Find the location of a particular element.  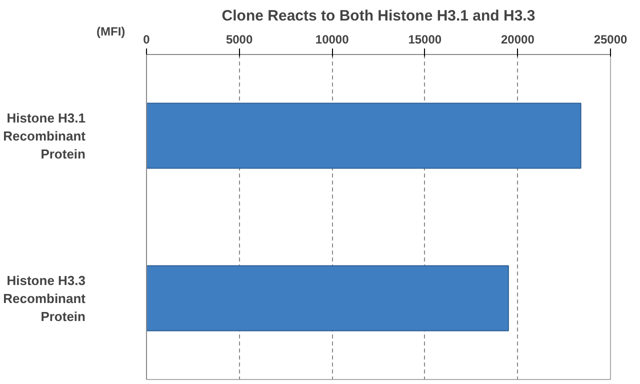

y-tick-label: Histone H3.3 Recombinant Protein is located at coordinates (44, 298).